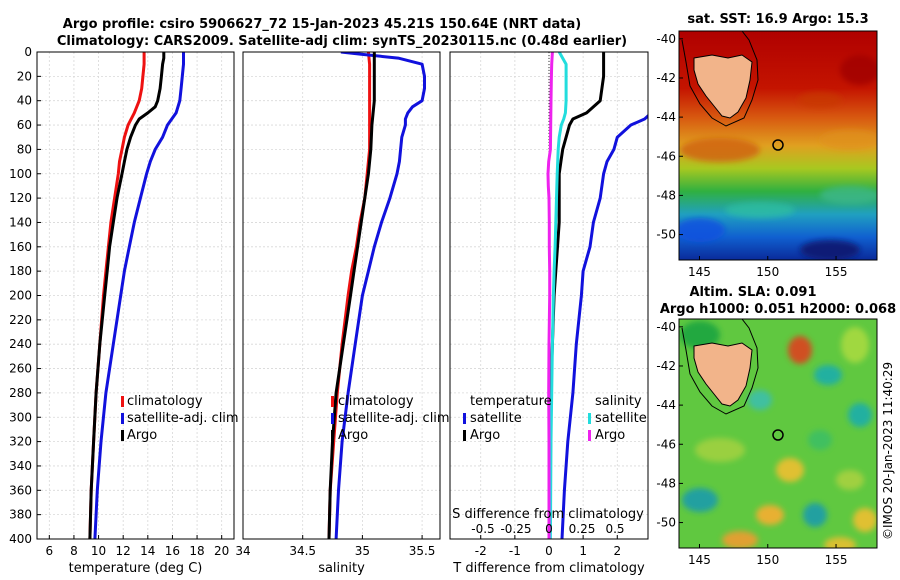 This screenshot has height=580, width=900. What do you see at coordinates (589, 435) in the screenshot?
I see `legend-swatch-s-argo` at bounding box center [589, 435].